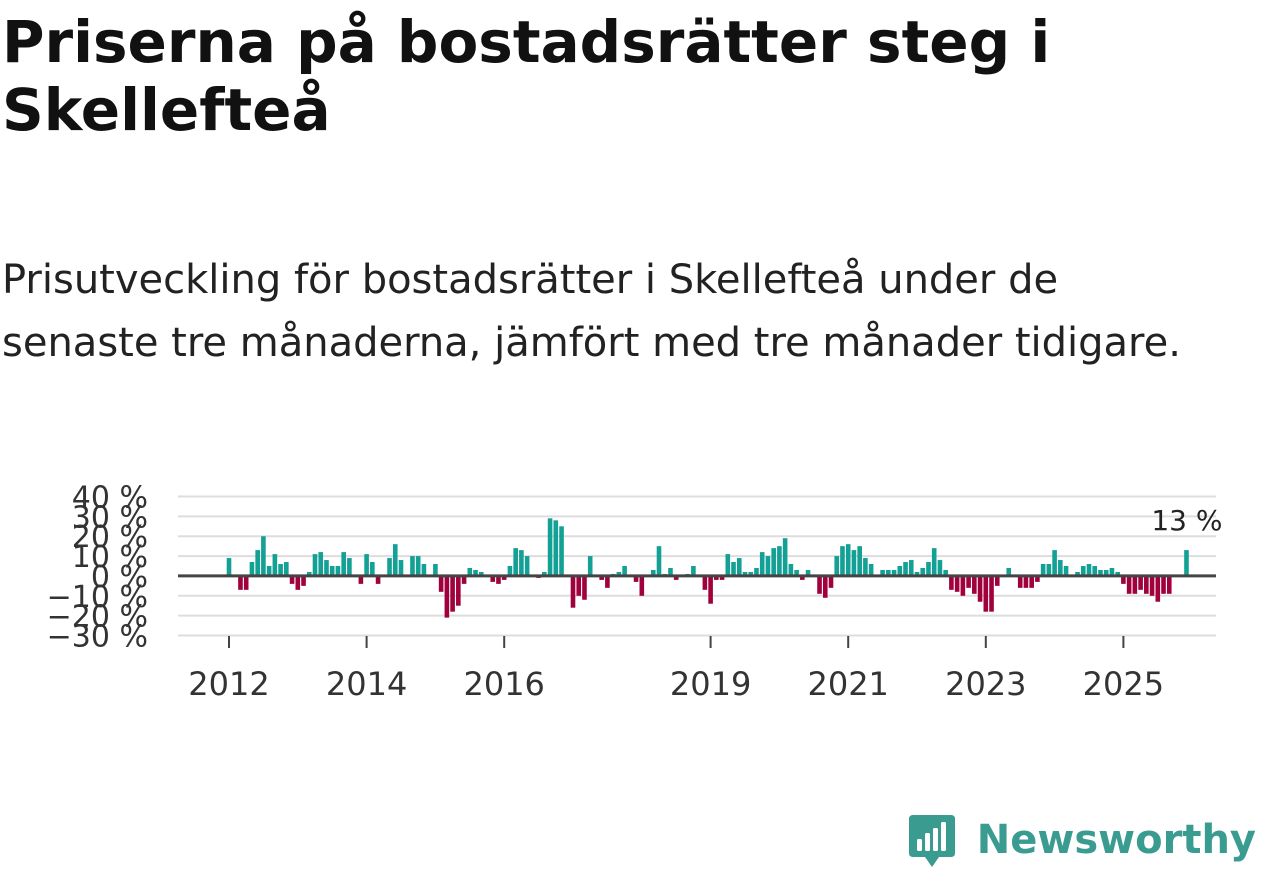 This screenshot has height=879, width=1262. Describe the element at coordinates (1186, 520) in the screenshot. I see `last-value-annotation: 13 %` at that location.